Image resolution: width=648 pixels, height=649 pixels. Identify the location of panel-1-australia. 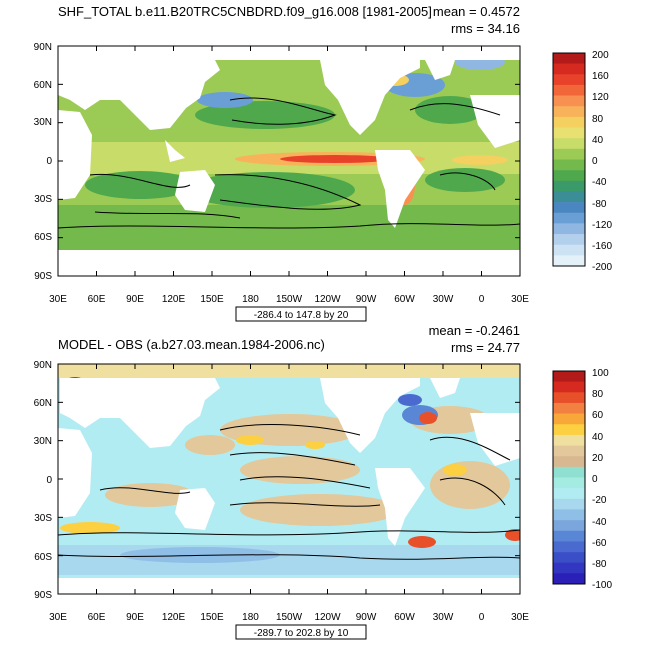
(195, 191).